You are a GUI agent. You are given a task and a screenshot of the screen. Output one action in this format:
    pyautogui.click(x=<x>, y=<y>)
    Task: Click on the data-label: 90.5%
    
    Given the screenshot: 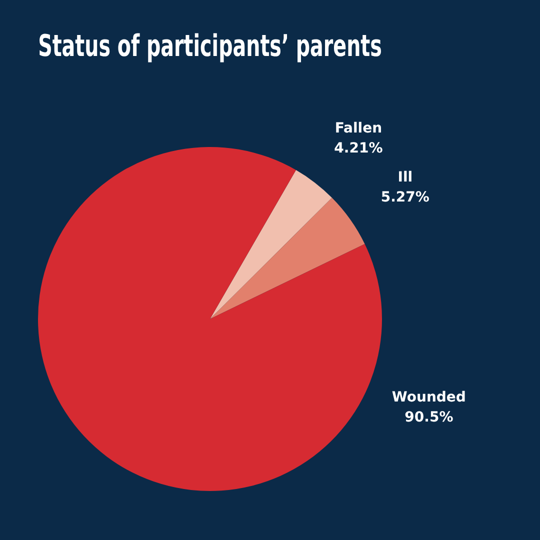 What is the action you would take?
    pyautogui.click(x=429, y=417)
    